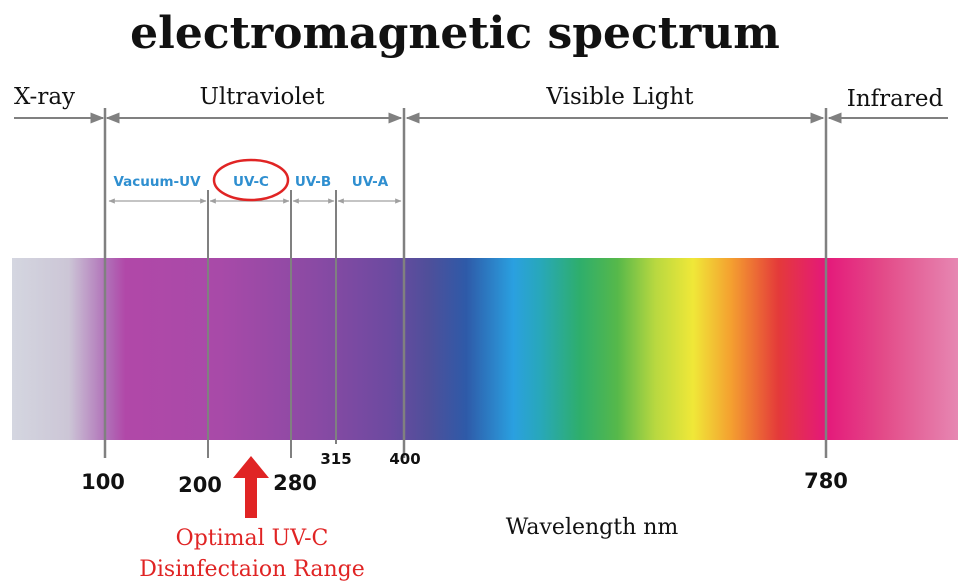 The height and width of the screenshot is (586, 958). Describe the element at coordinates (200, 485) in the screenshot. I see `tick-label-200: 200` at that location.